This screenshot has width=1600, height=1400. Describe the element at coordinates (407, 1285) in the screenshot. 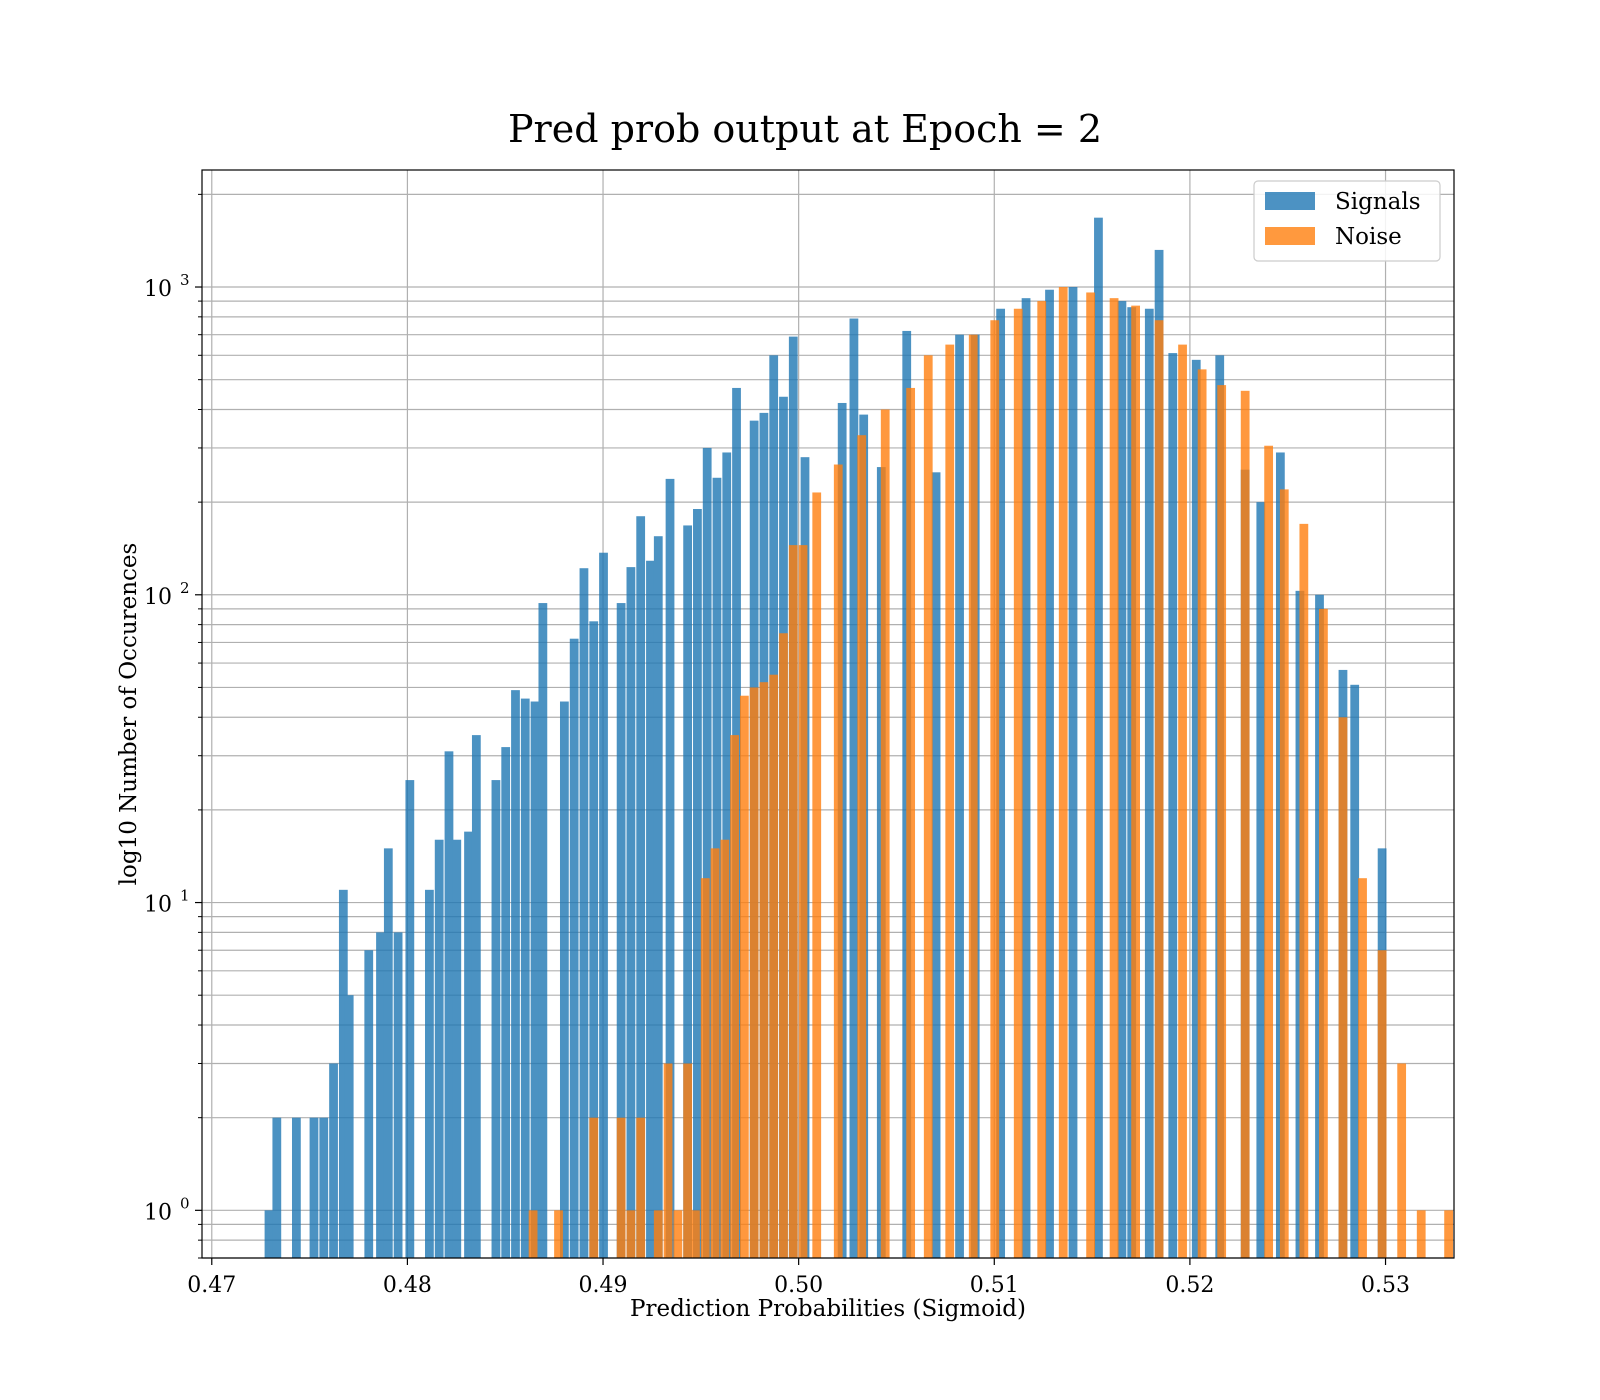

I see `x-tick-label-1: 0.48` at that location.